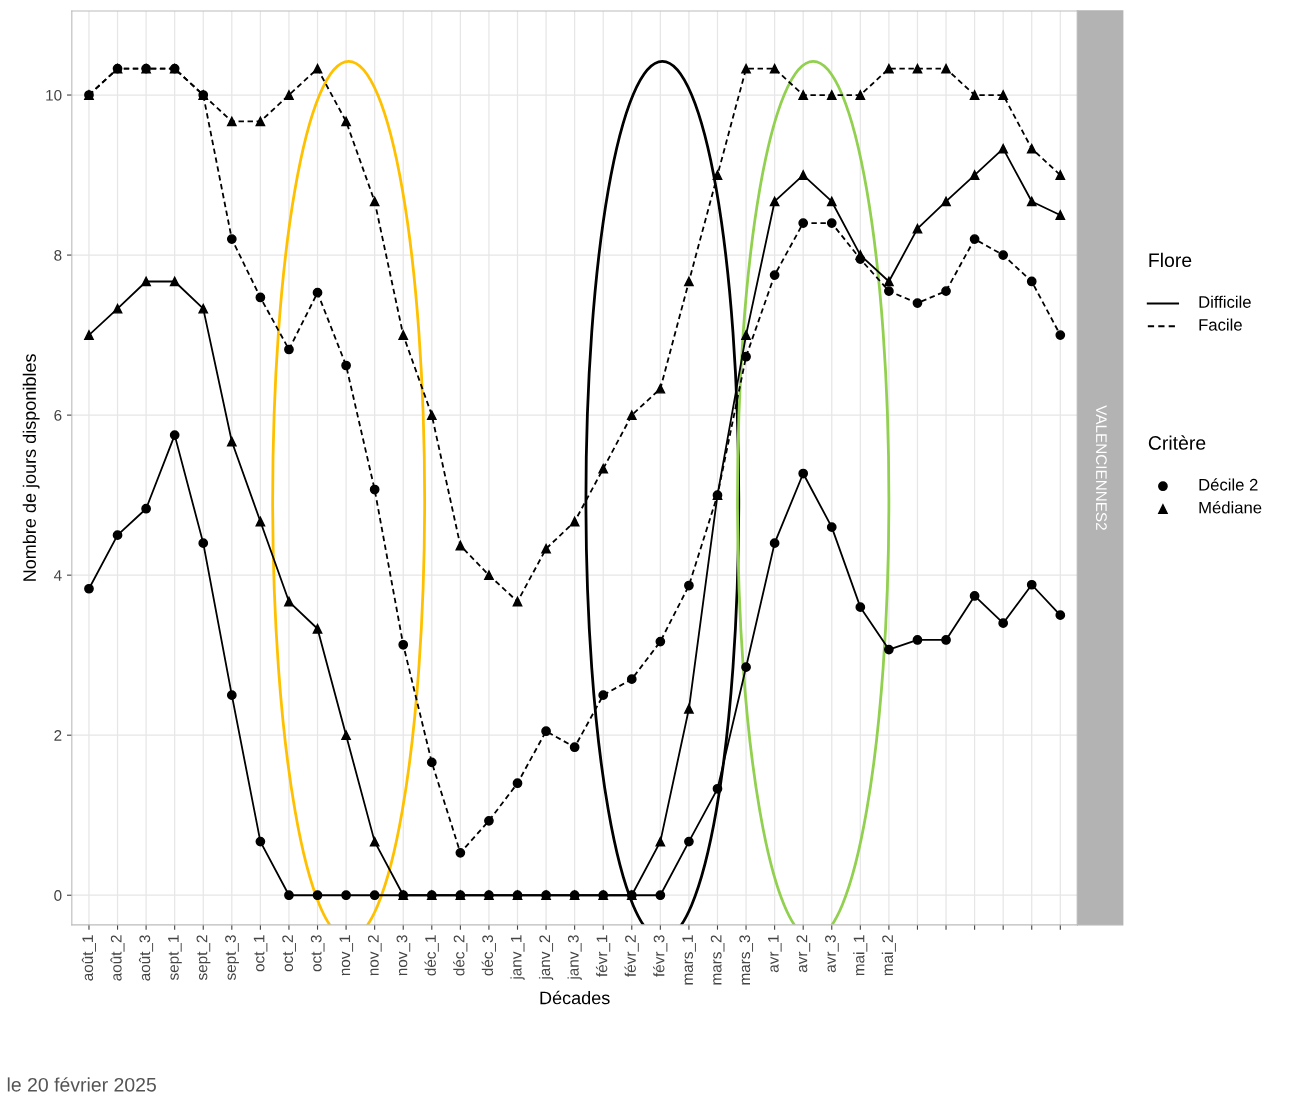 This screenshot has height=1101, width=1306. What do you see at coordinates (517, 957) in the screenshot?
I see `x-tick-label: janv_1` at bounding box center [517, 957].